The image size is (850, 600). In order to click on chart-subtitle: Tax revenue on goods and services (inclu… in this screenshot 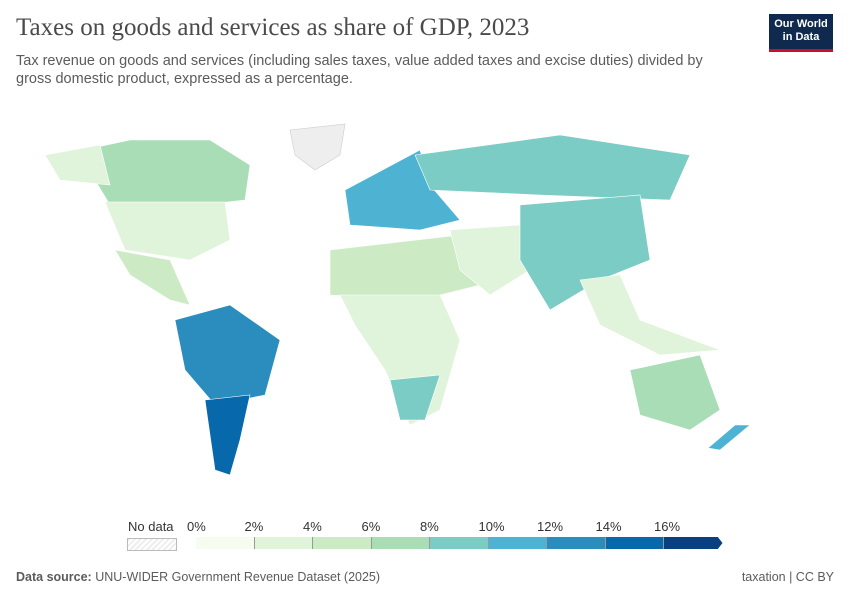, I will do `click(359, 70)`.